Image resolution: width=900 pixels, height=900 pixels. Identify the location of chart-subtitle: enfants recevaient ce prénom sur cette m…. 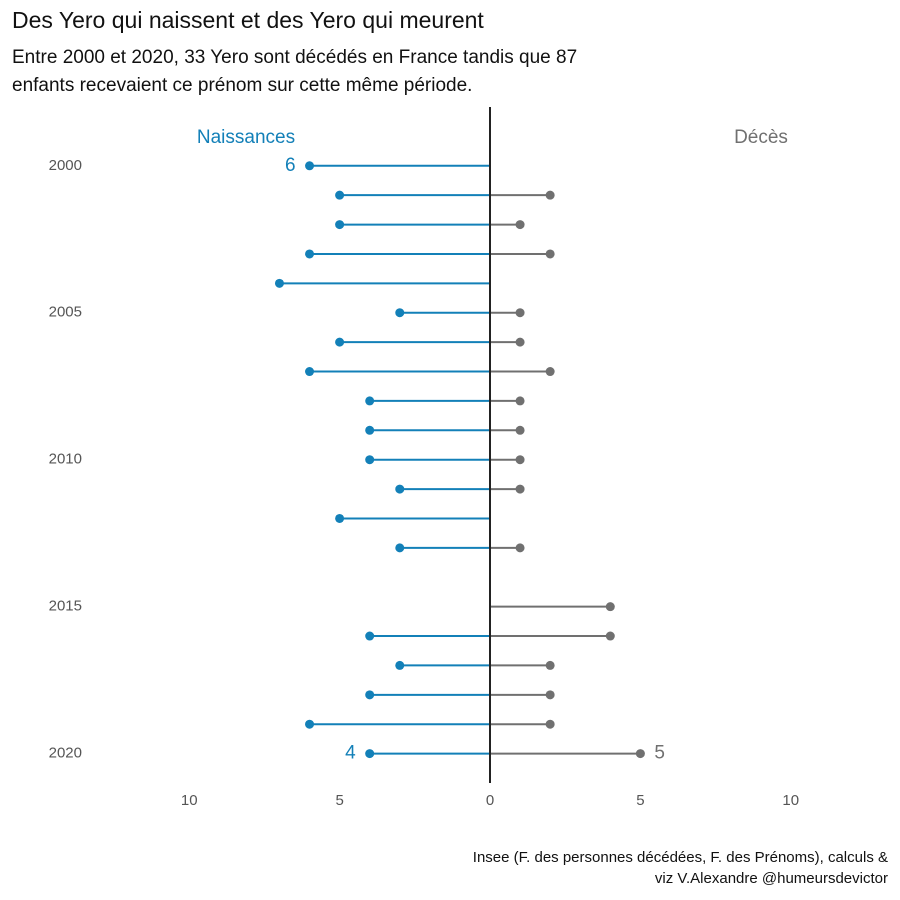
(242, 85).